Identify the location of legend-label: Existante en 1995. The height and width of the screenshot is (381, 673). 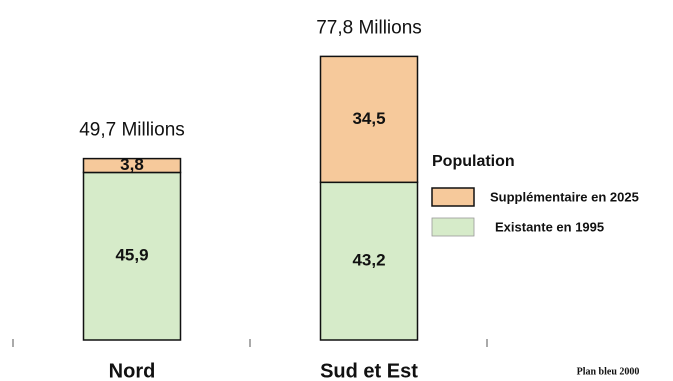
(549, 226).